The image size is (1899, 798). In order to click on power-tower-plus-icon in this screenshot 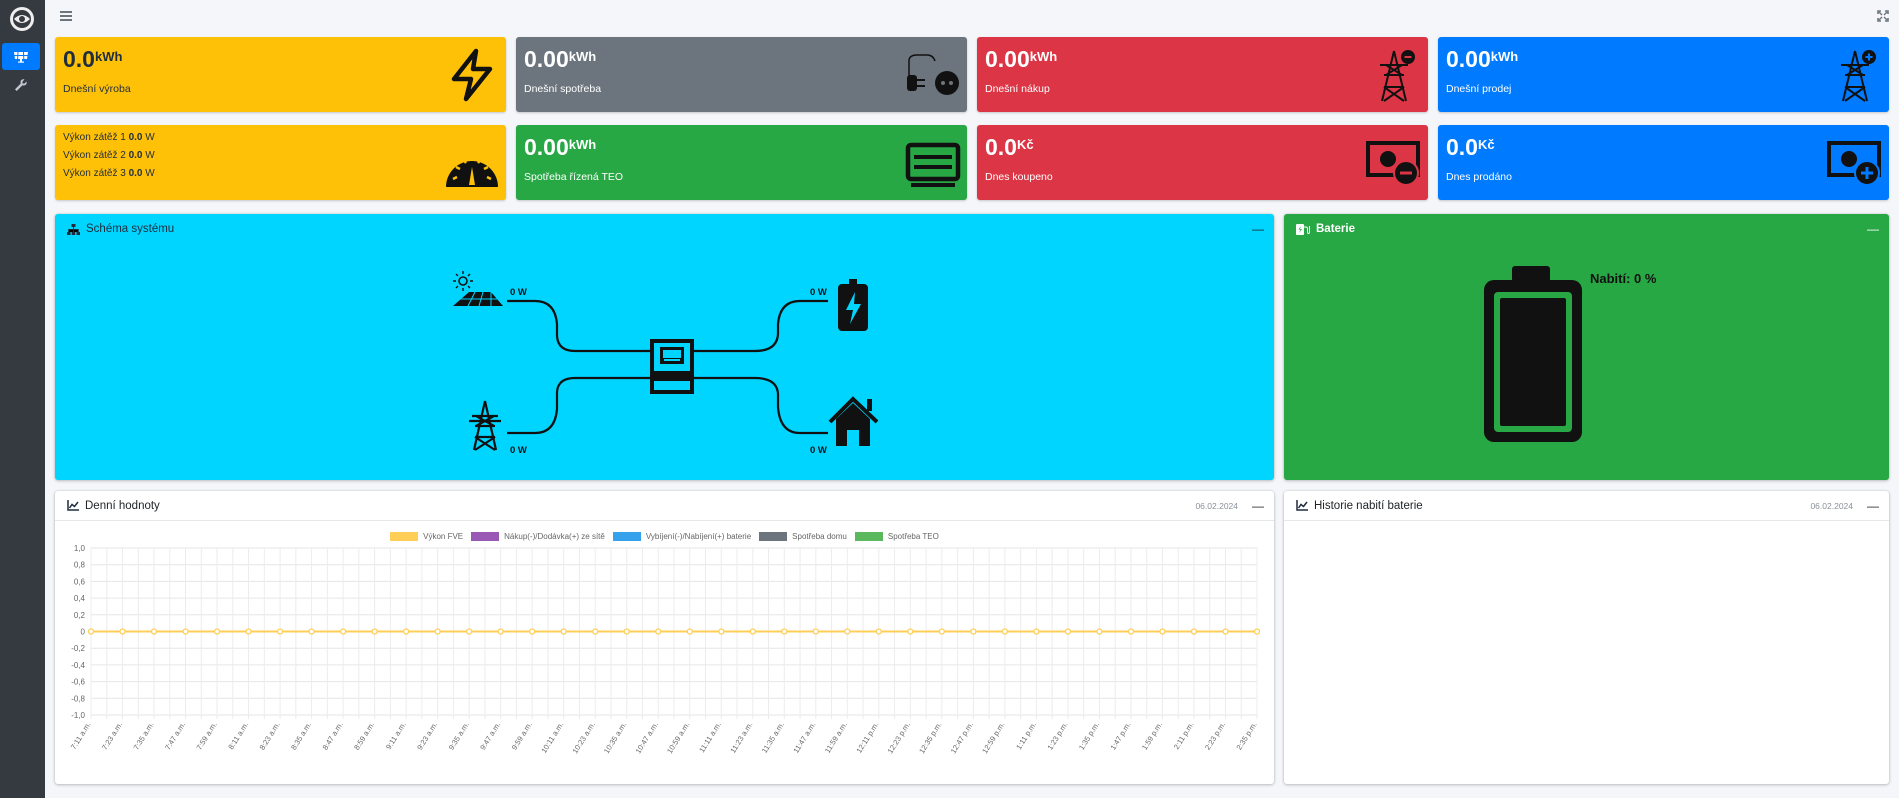, I will do `click(1858, 76)`.